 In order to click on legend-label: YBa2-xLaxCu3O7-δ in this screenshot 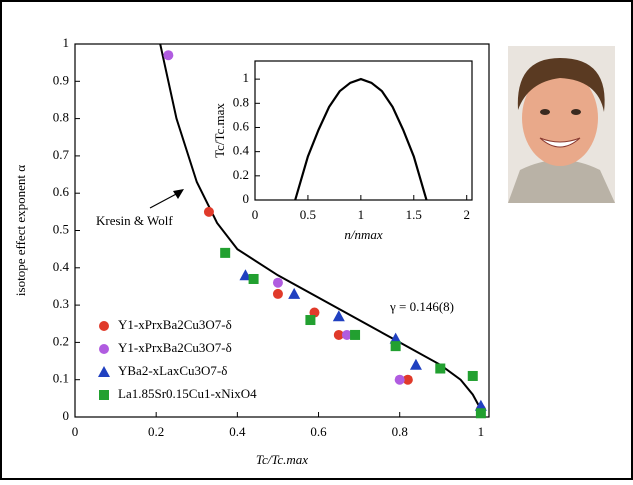, I will do `click(172, 370)`.